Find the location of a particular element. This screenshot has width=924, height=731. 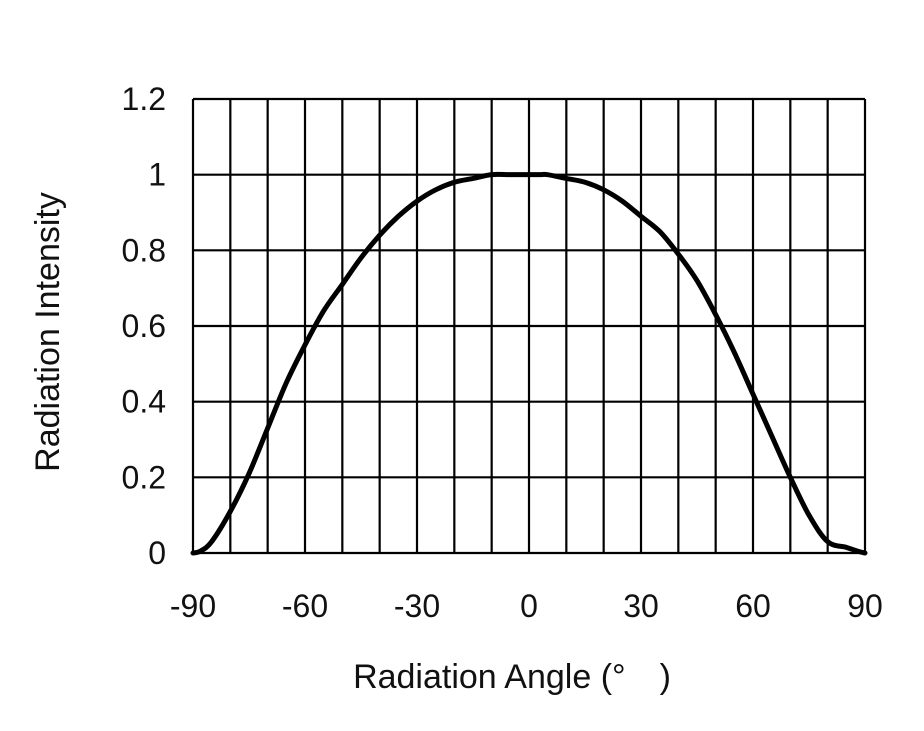

y-tick-label: 0.6 is located at coordinates (144, 326).